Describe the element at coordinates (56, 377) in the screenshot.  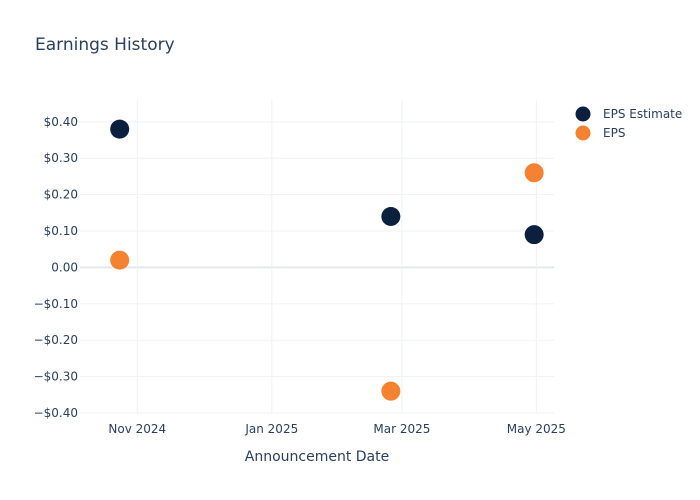
I see `y-tick-label: −$0.30` at that location.